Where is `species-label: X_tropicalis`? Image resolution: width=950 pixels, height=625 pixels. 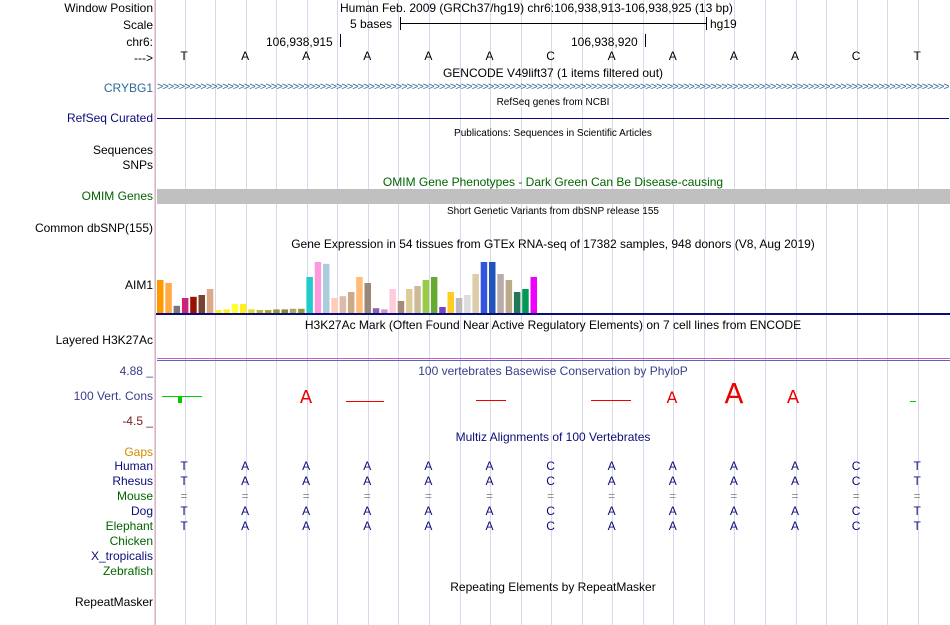
species-label: X_tropicalis is located at coordinates (121, 556).